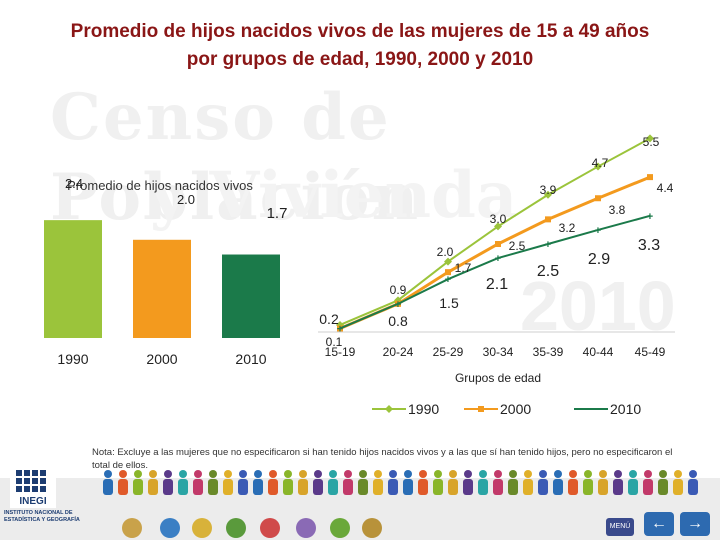  What do you see at coordinates (448, 352) in the screenshot?
I see `x-tick-label: 25-29` at bounding box center [448, 352].